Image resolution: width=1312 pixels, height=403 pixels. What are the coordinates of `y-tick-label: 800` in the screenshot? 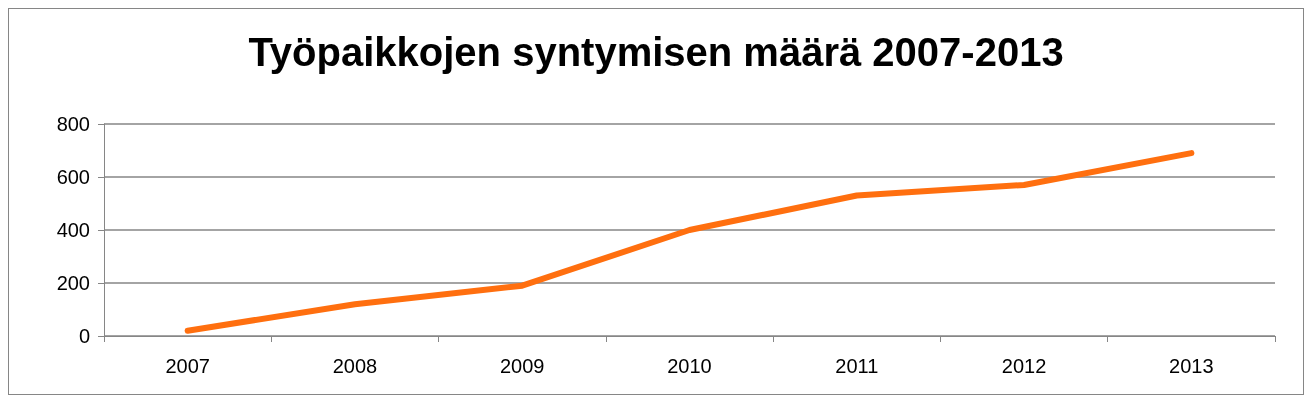 It's located at (73, 124).